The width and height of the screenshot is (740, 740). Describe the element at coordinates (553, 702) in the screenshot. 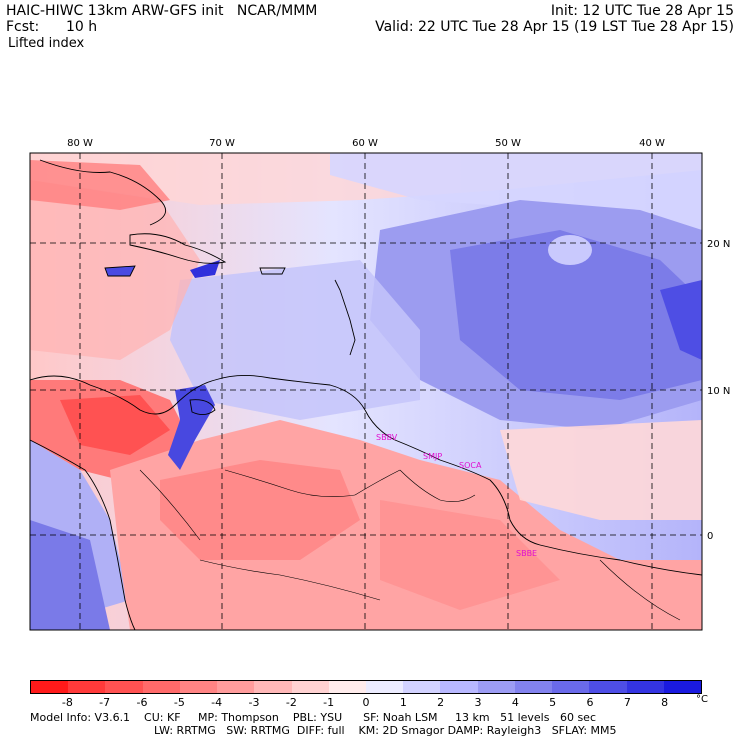

I see `colorbar-tick-label: 5` at that location.